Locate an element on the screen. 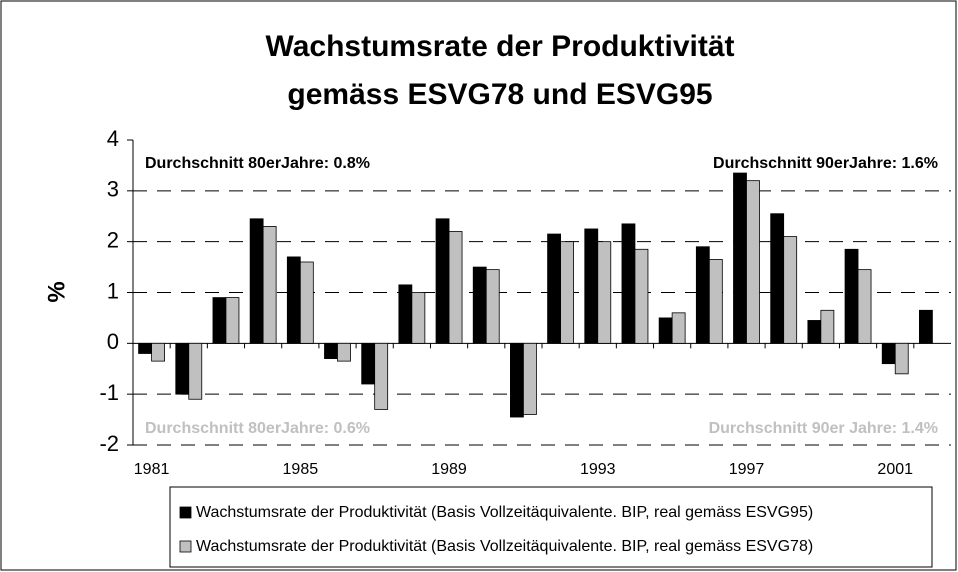  y-tick-label: 4 is located at coordinates (113, 138).